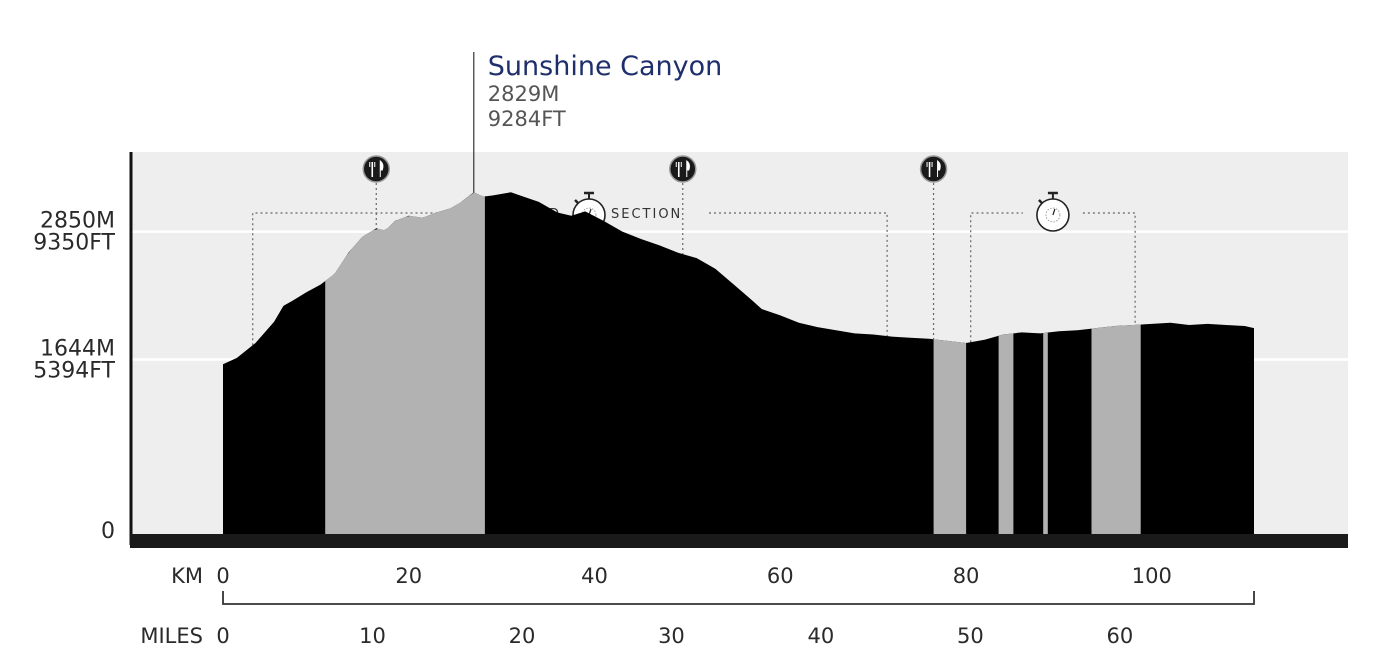  Describe the element at coordinates (970, 636) in the screenshot. I see `mile-tick-5: 50` at that location.